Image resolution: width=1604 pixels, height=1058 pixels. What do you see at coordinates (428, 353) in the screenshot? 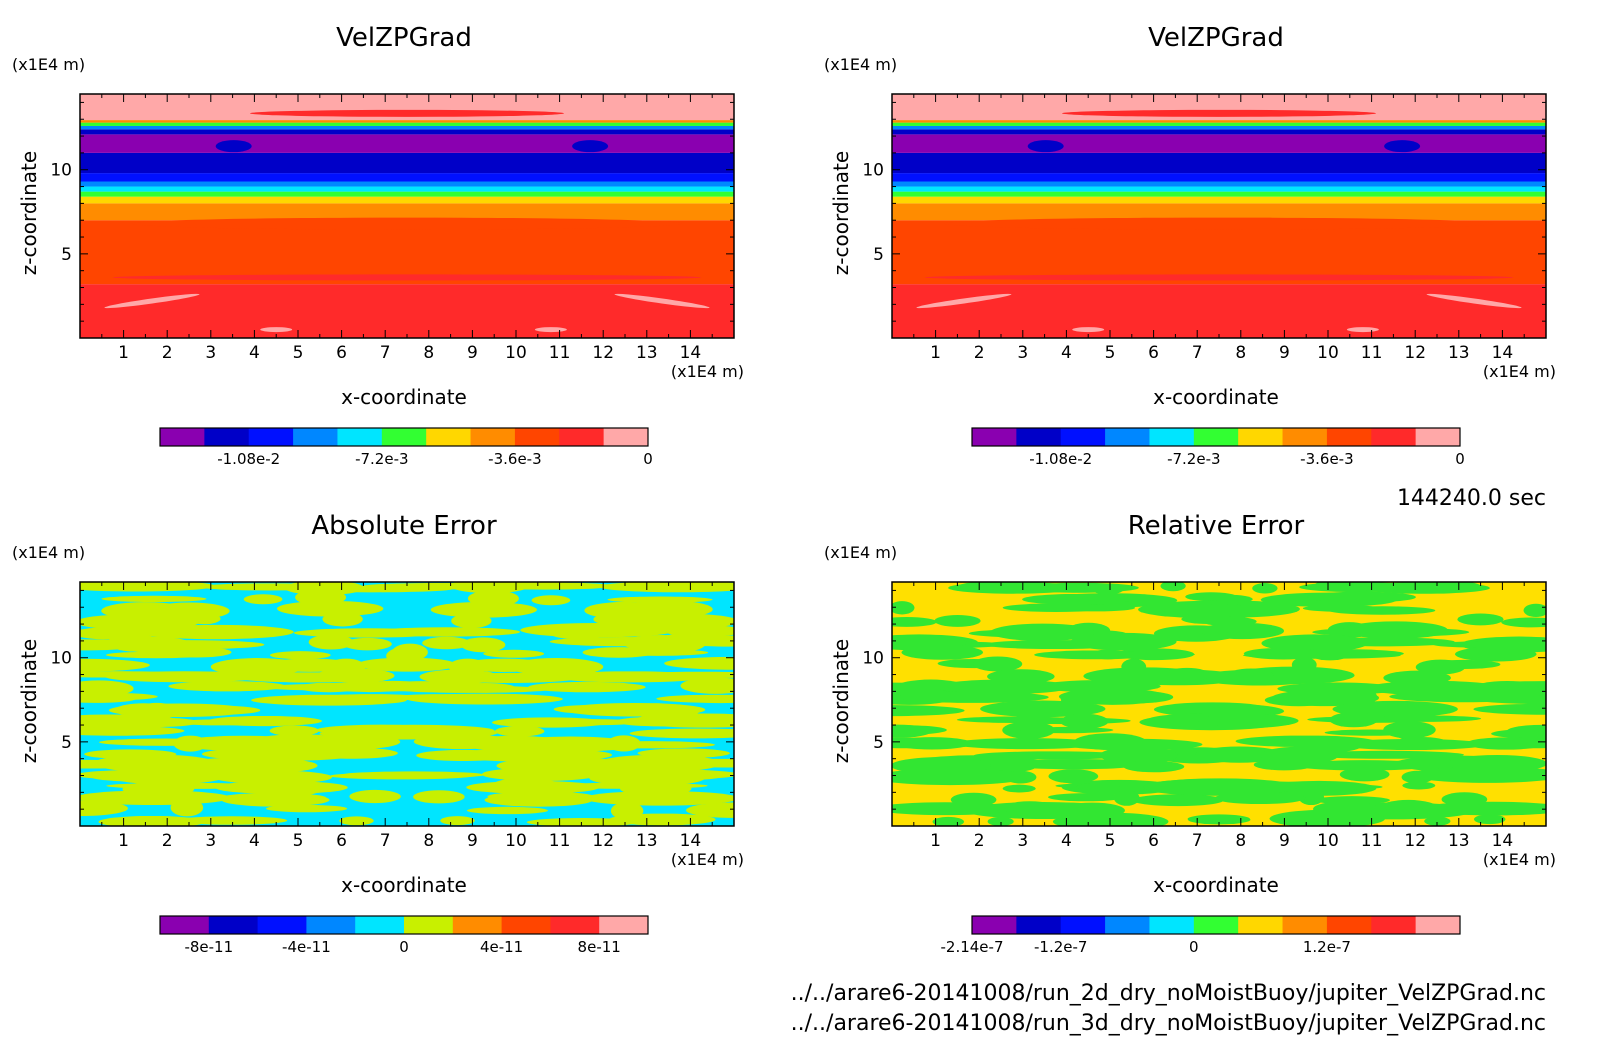
I see `x-tick-label: 8` at bounding box center [428, 353].